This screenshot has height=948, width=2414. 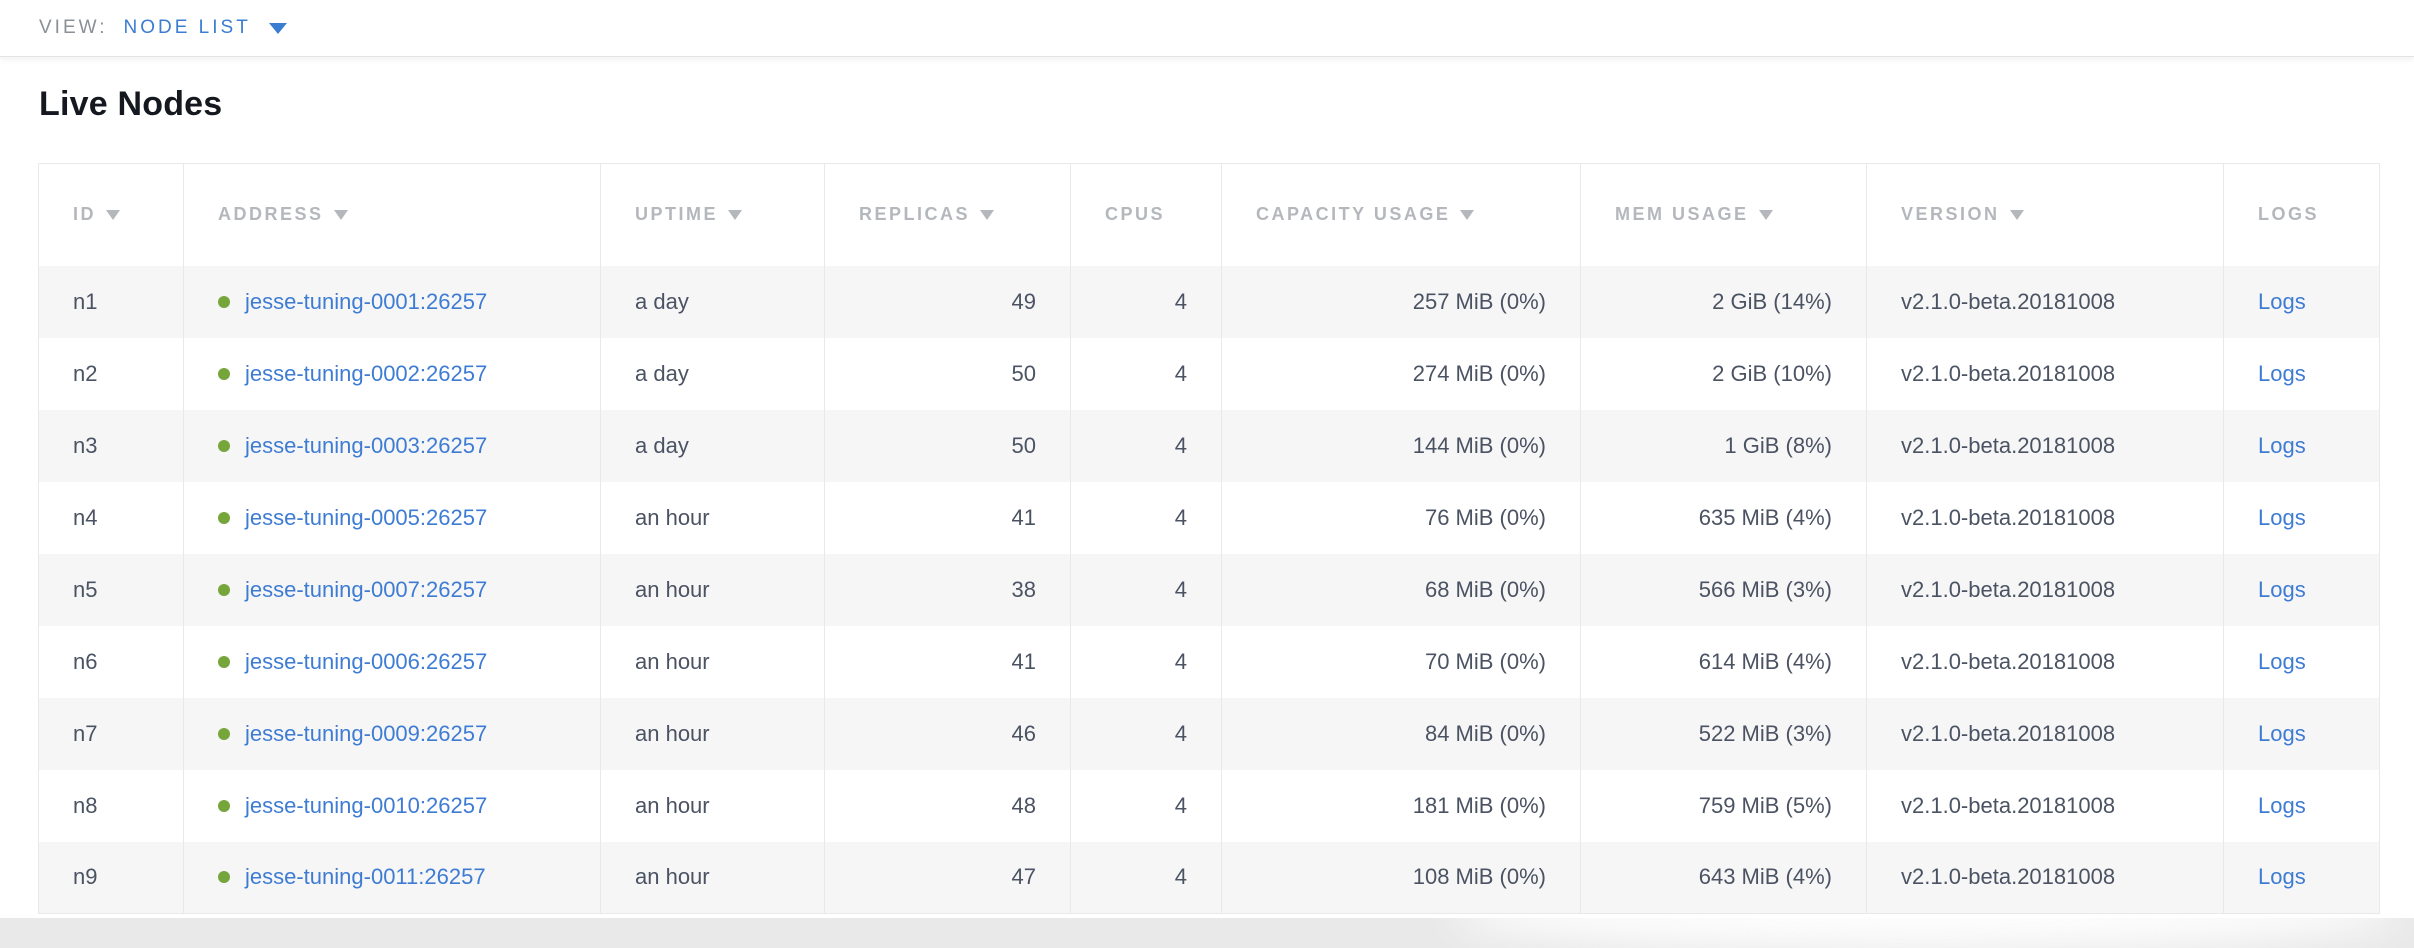 I want to click on node-id-cell: n1, so click(x=111, y=301).